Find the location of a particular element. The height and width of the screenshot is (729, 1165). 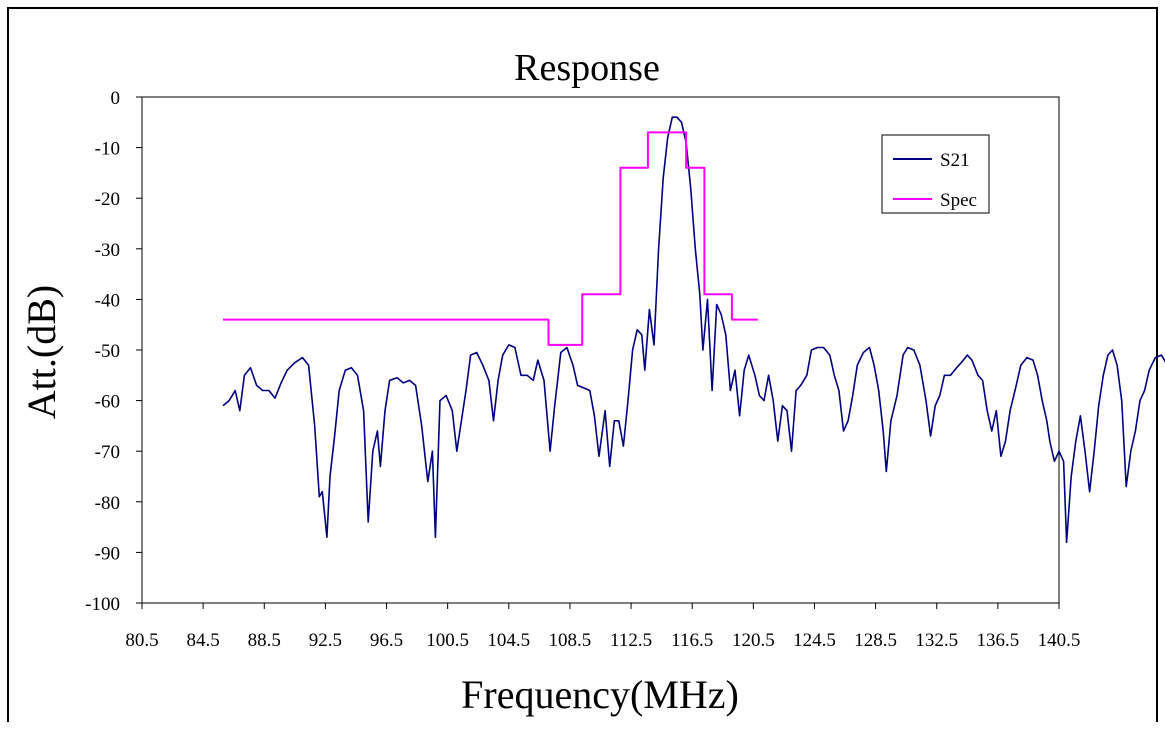

y-tick-label: -20 is located at coordinates (107, 199).